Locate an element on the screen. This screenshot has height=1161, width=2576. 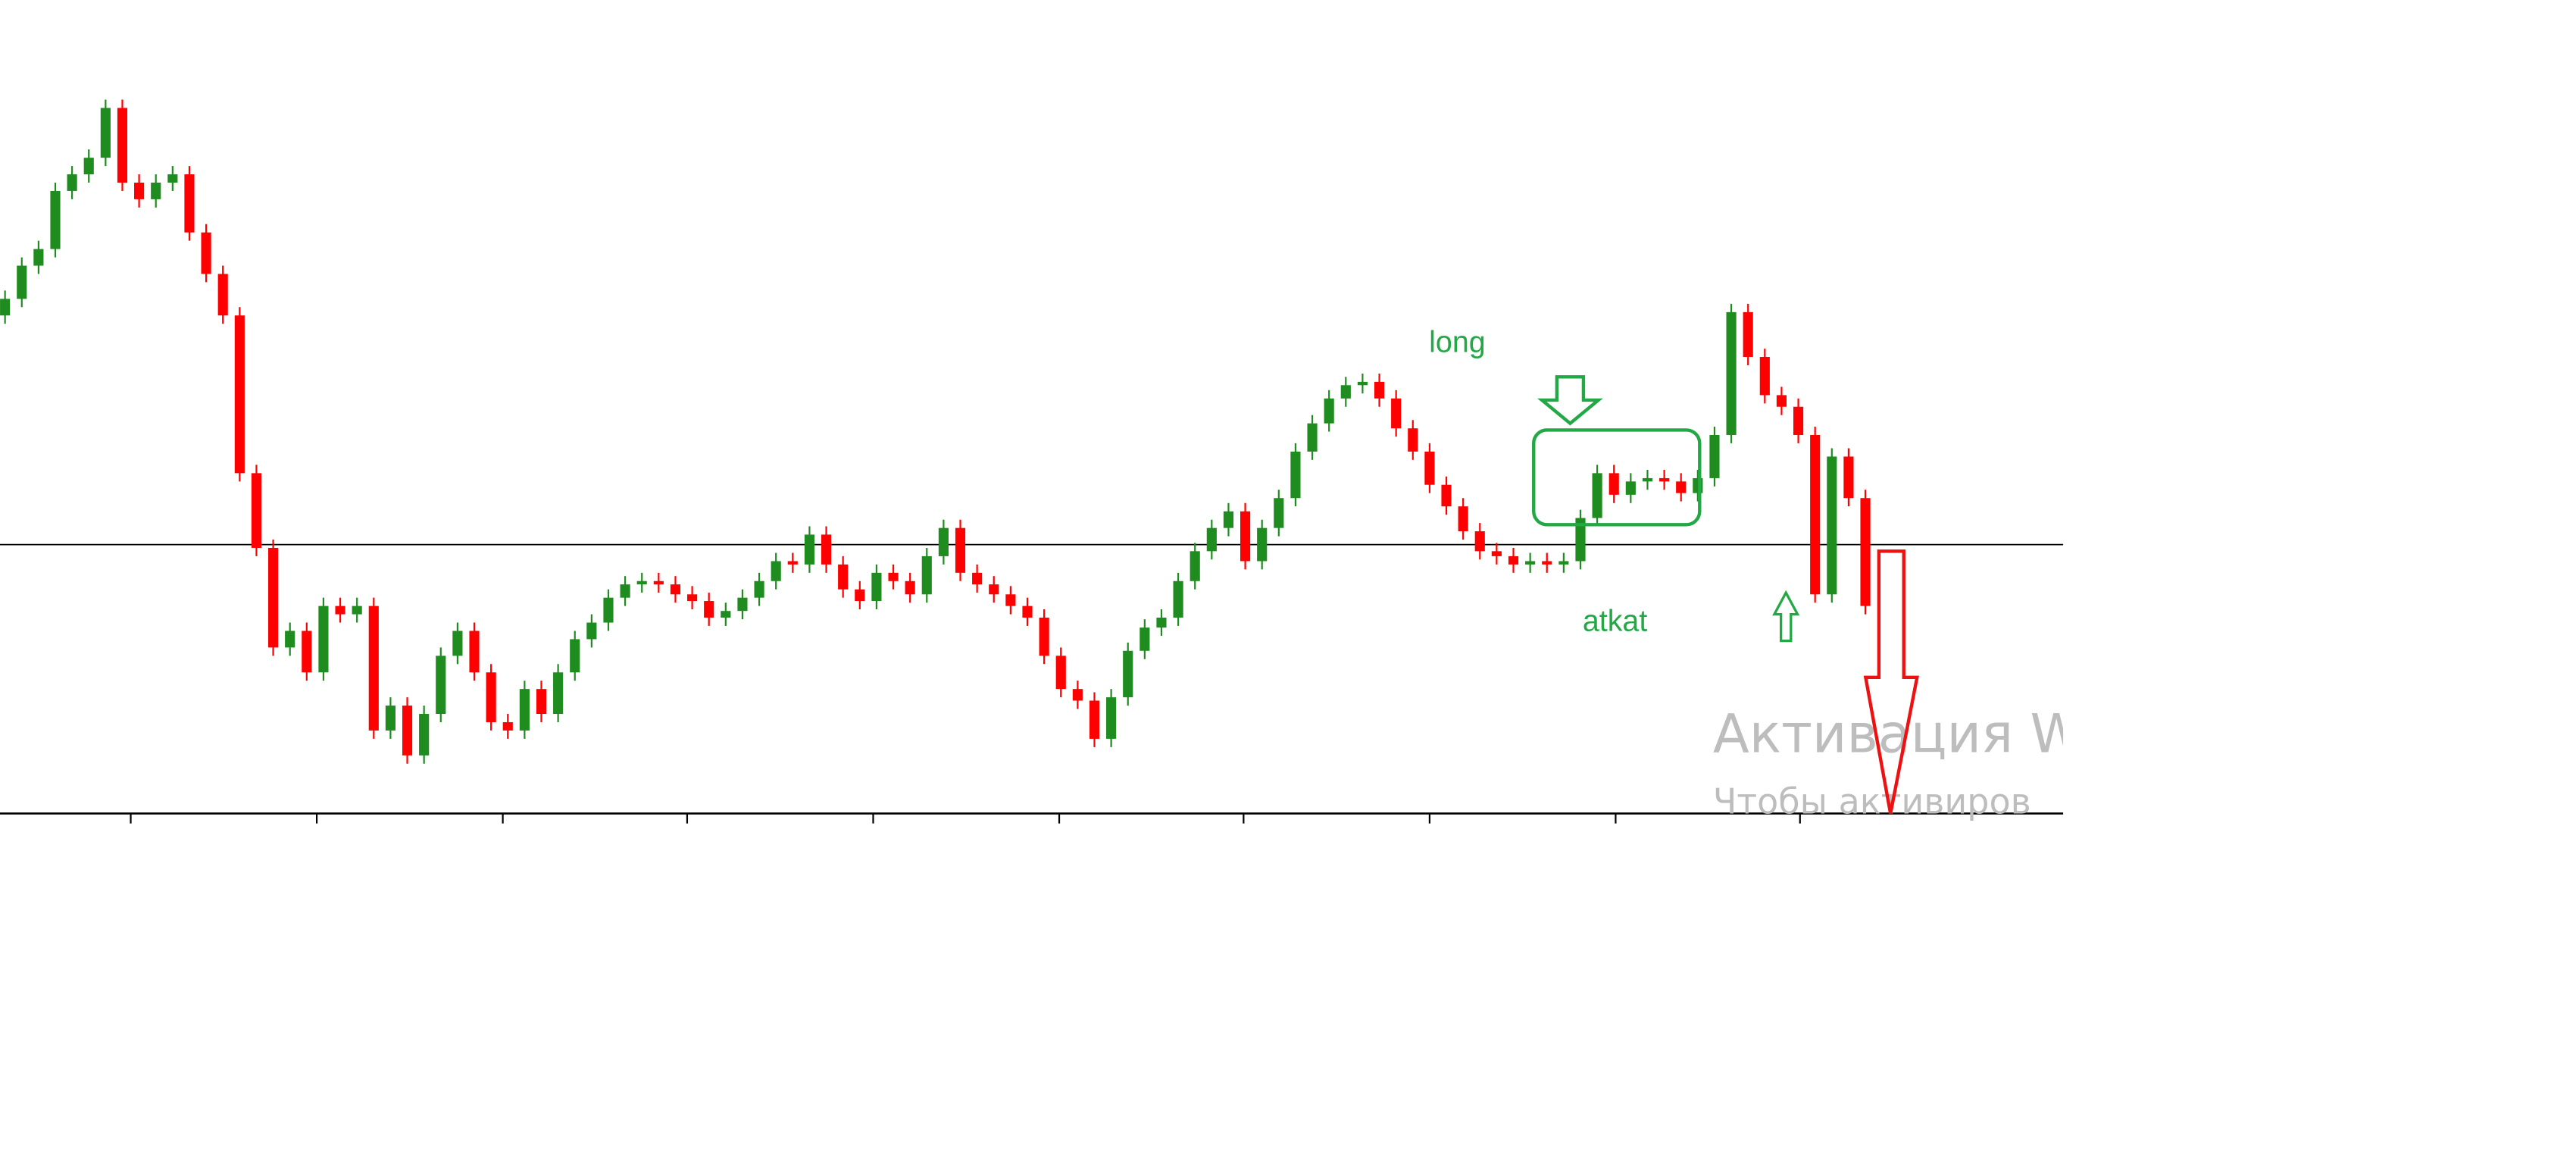
annotation: long is located at coordinates (1457, 341).